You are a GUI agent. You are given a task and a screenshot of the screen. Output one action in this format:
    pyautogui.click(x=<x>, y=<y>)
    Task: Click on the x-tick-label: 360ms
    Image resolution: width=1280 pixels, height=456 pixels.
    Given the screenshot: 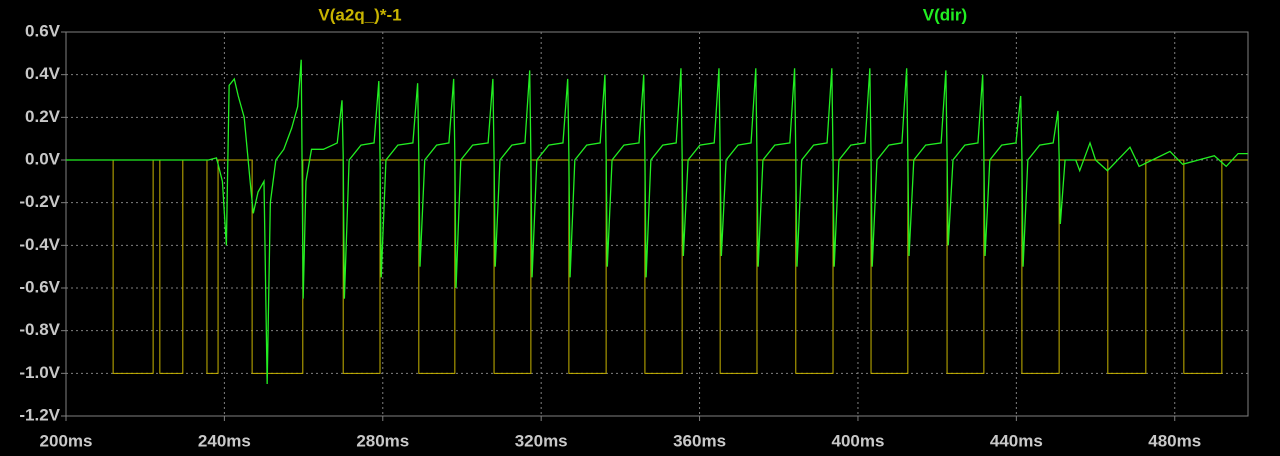 What is the action you would take?
    pyautogui.click(x=699, y=440)
    